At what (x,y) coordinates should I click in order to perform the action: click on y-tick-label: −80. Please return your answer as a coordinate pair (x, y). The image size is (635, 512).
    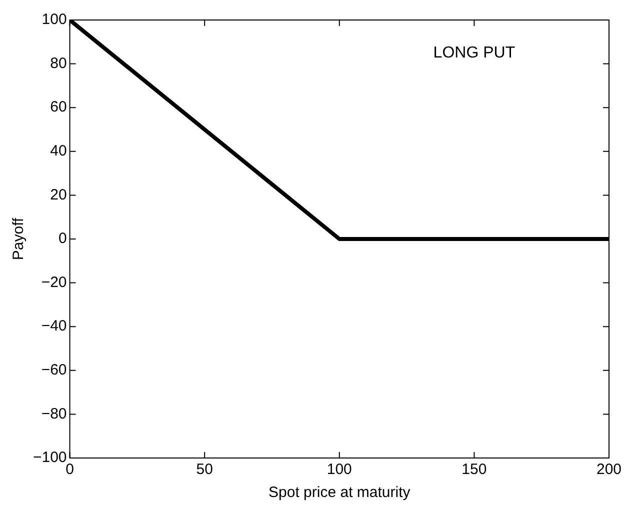
    Looking at the image, I should click on (54, 413).